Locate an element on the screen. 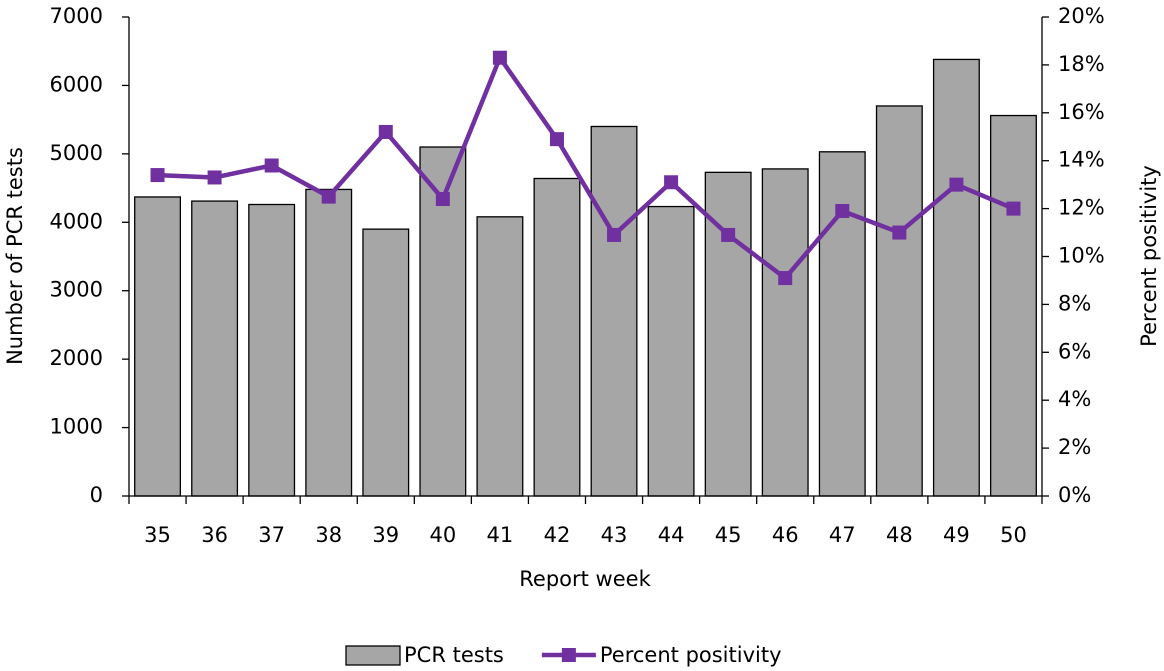 This screenshot has height=671, width=1164. y-axis-title: Number of PCR tests is located at coordinates (15, 256).